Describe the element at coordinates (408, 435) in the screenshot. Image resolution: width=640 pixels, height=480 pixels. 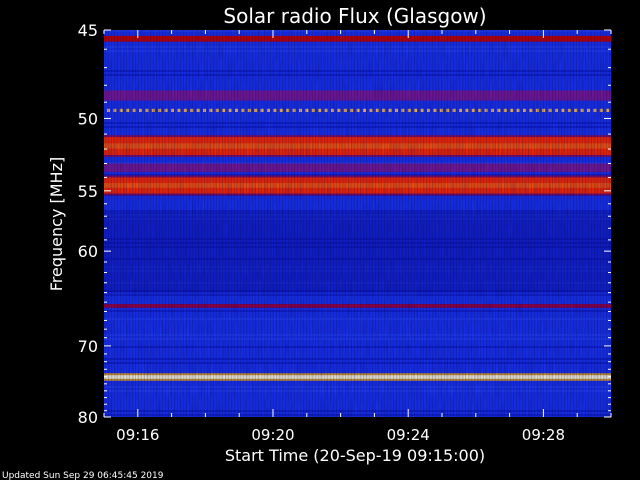
I see `x-tick-label: 09:24` at that location.